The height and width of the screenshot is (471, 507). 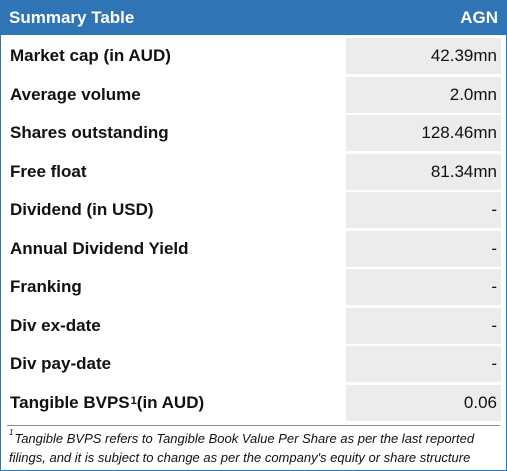 What do you see at coordinates (174, 287) in the screenshot?
I see `row-label: Franking` at bounding box center [174, 287].